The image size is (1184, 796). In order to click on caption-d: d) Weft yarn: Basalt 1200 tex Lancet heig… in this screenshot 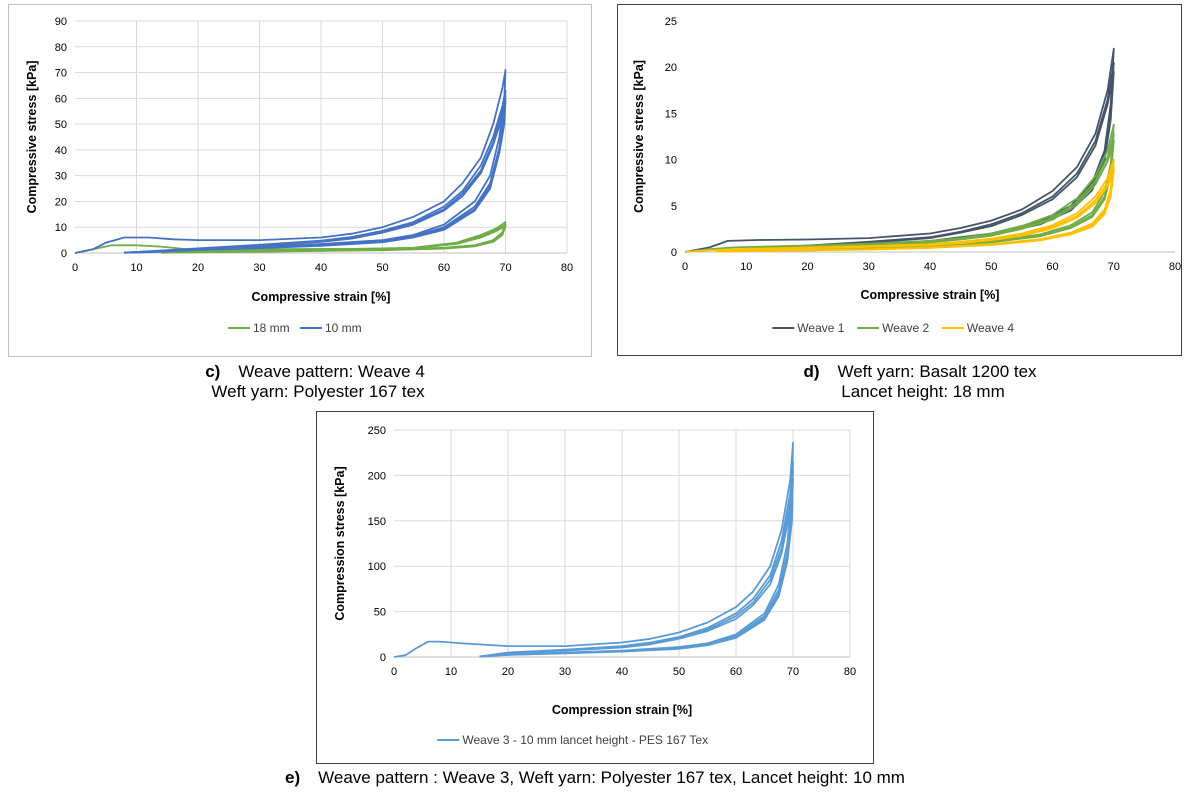, I will do `click(920, 382)`.